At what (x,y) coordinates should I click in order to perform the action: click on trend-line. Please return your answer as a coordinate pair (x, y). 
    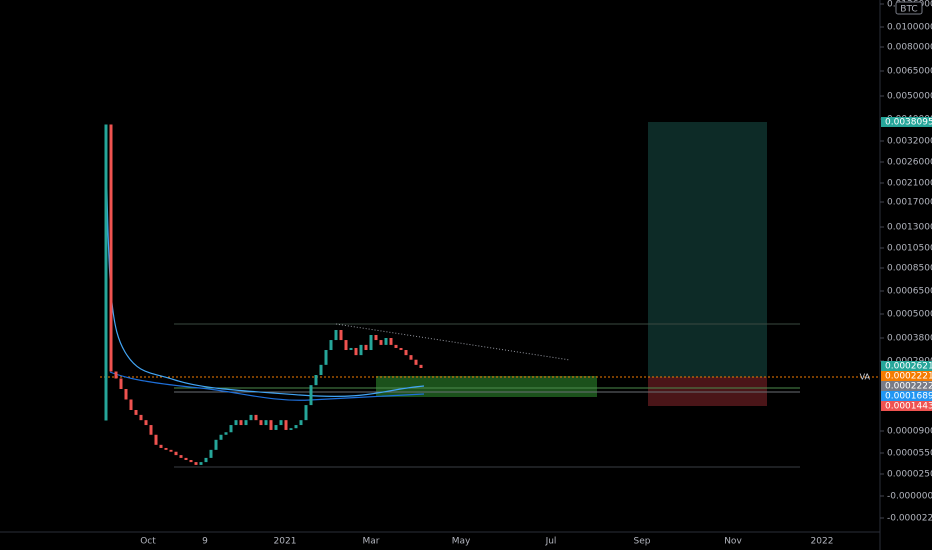
    Looking at the image, I should click on (453, 342).